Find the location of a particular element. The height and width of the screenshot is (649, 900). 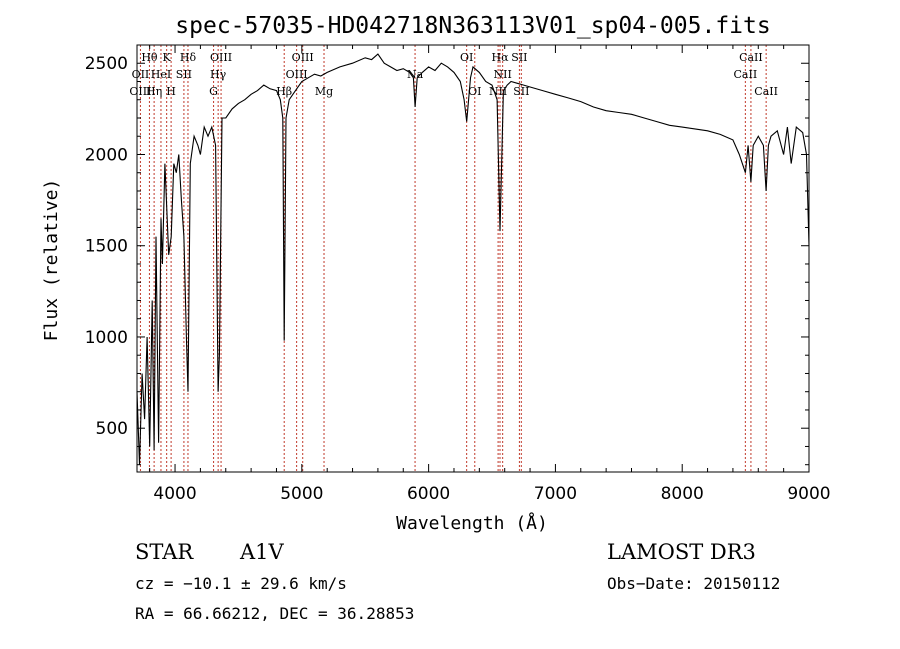

observation-date: Obs−Date: 20150112 is located at coordinates (694, 583).